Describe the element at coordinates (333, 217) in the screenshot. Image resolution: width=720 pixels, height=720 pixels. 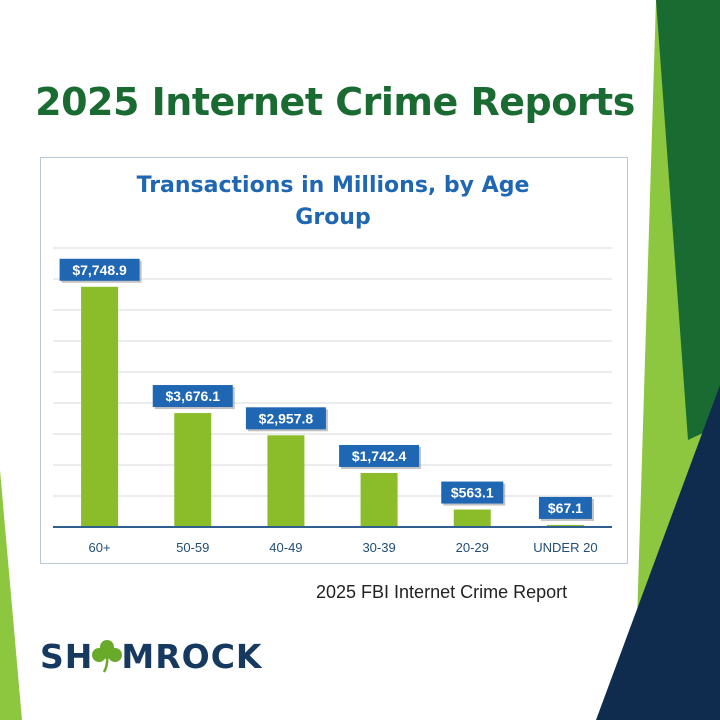
I see `chart-title-line-2: Group` at that location.